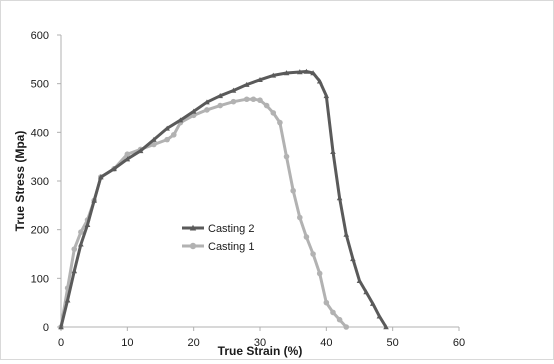 This screenshot has height=364, width=554. What do you see at coordinates (260, 343) in the screenshot?
I see `x-tick-label: 30` at bounding box center [260, 343].